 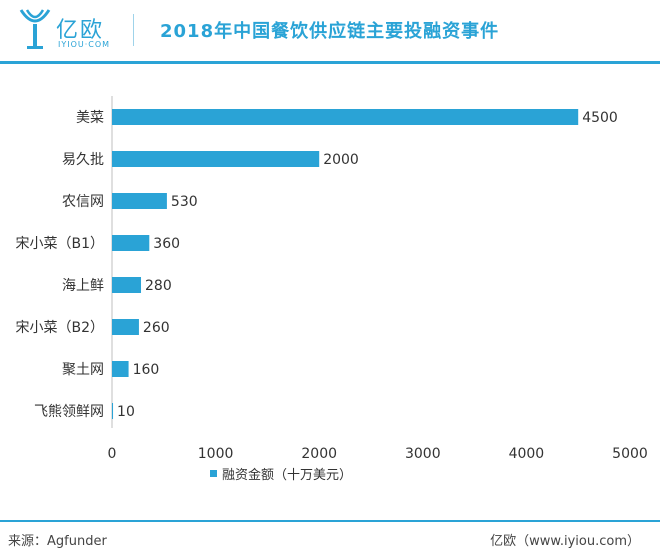 What do you see at coordinates (341, 160) in the screenshot?
I see `data-label: 2000` at bounding box center [341, 160].